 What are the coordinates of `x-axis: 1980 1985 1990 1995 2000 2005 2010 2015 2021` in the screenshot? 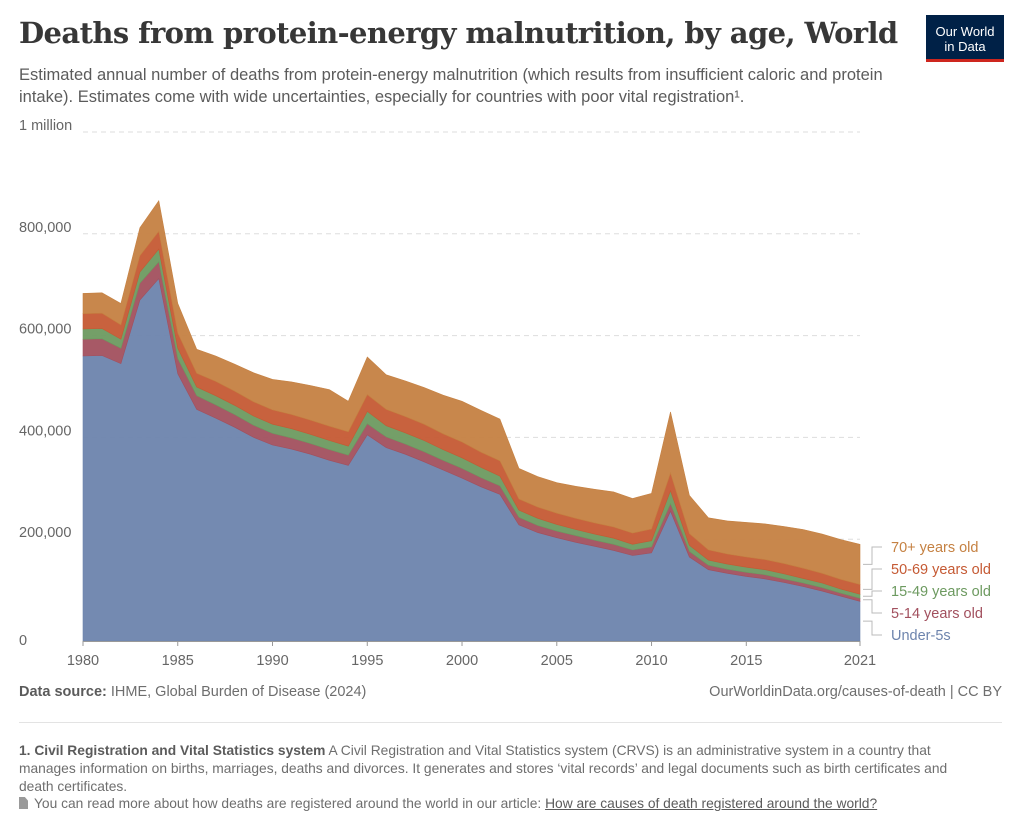 It's located at (471, 655).